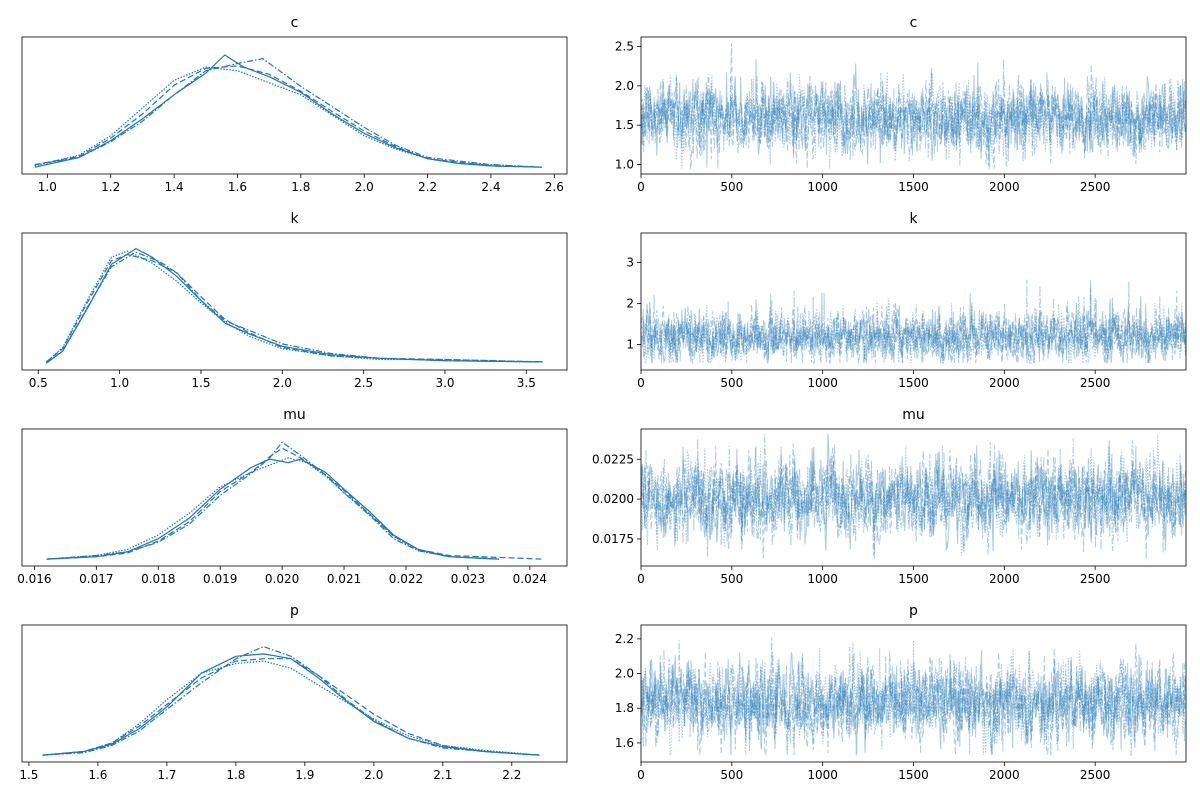 Image resolution: width=1200 pixels, height=800 pixels. What do you see at coordinates (624, 639) in the screenshot?
I see `y-tick-label: 2.2` at bounding box center [624, 639].